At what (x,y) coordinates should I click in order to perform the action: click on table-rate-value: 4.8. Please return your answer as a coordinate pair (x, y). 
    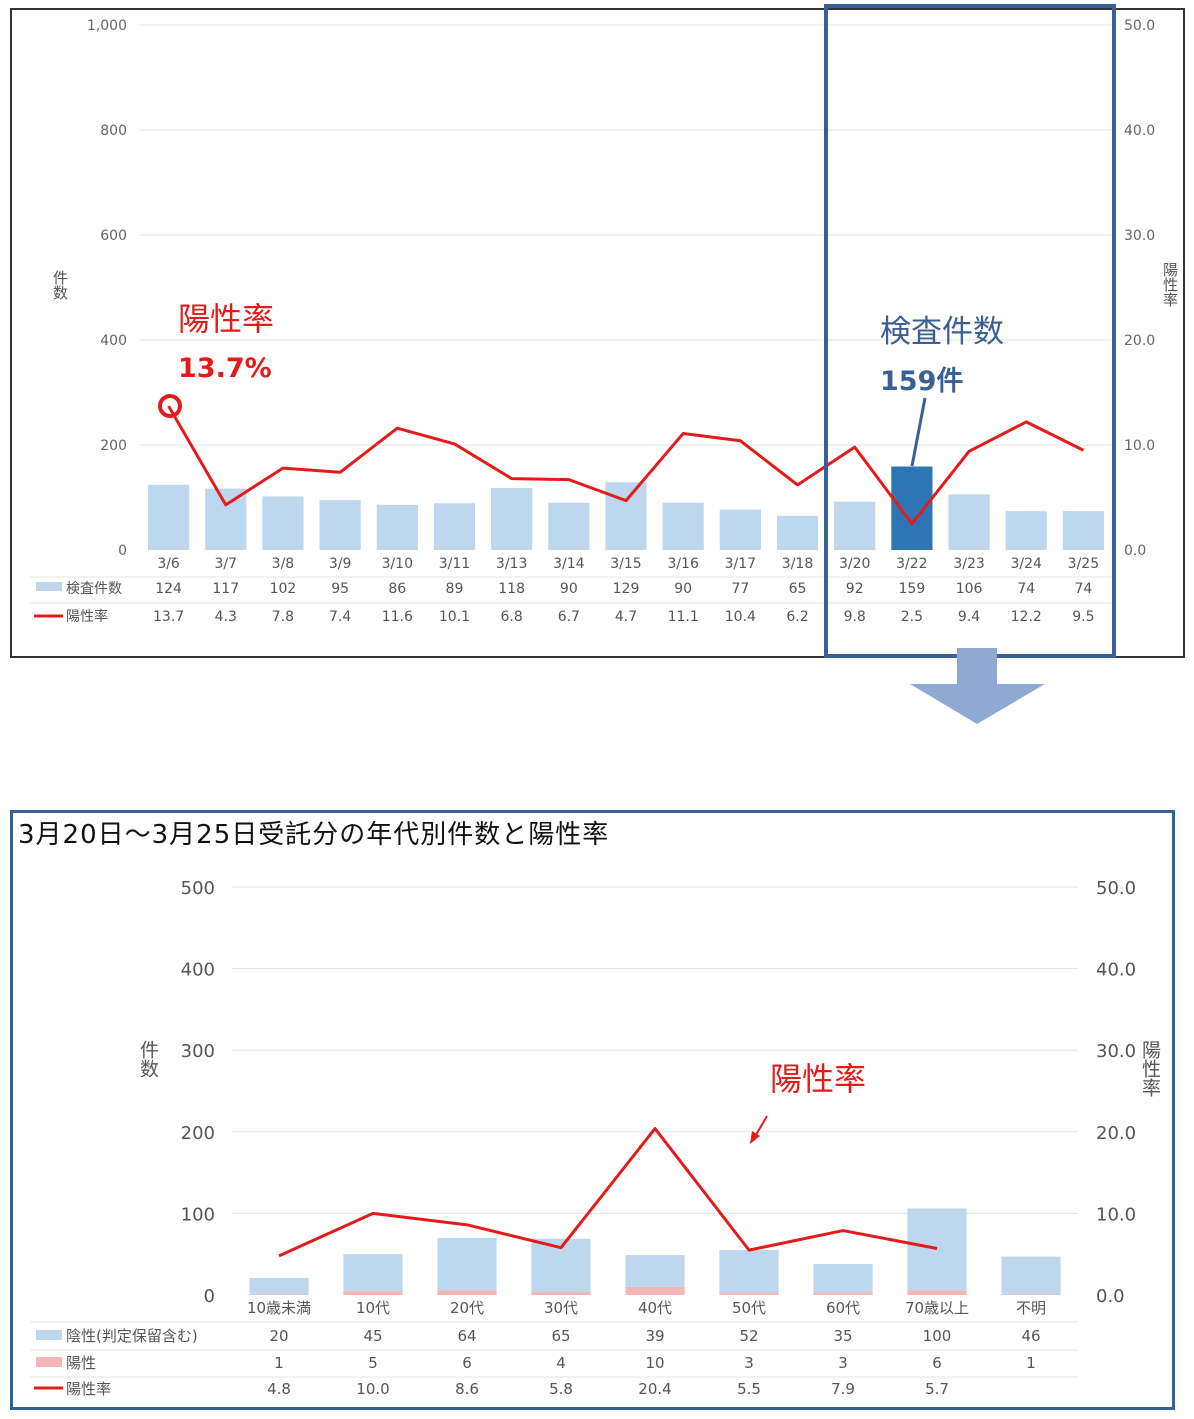
    Looking at the image, I should click on (279, 1389).